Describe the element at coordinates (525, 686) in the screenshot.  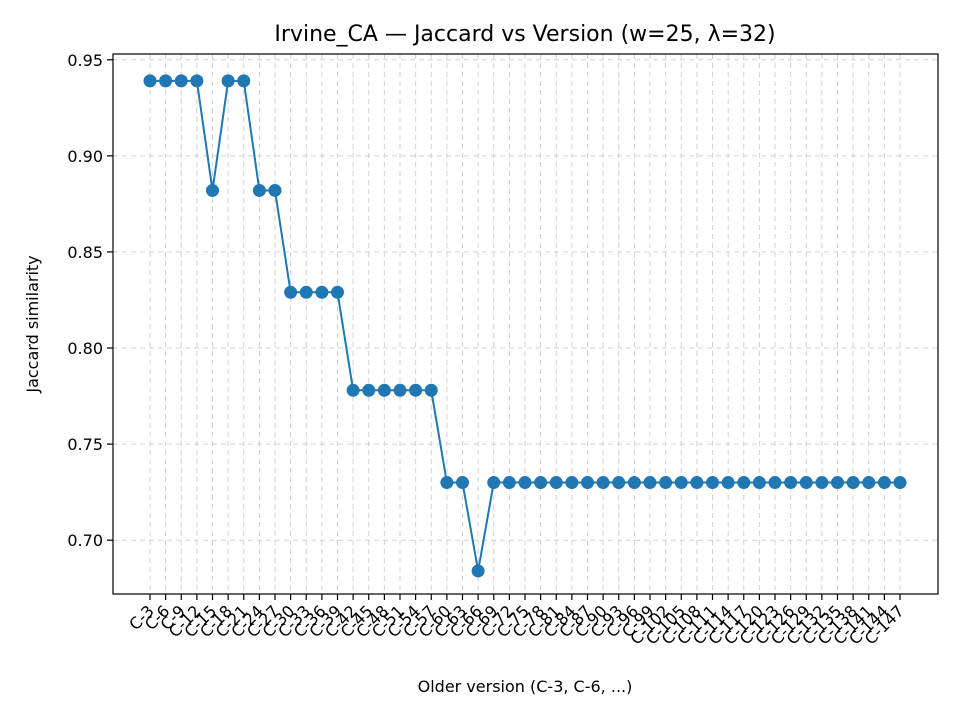
I see `x-axis-label: Older version (C-3, C-6, ...)` at that location.